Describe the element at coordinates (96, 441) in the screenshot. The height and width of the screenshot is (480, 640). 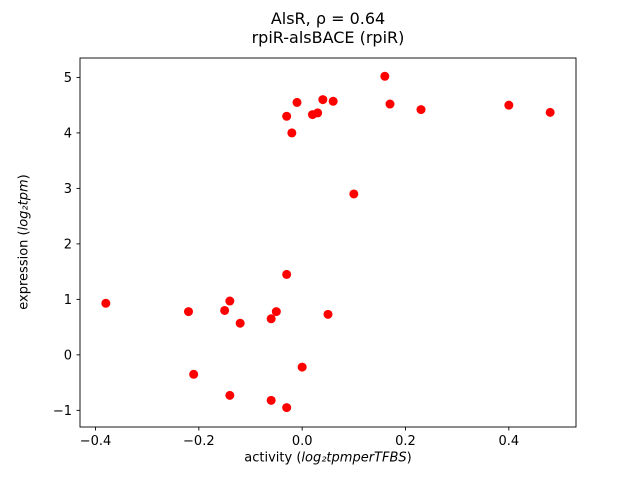
I see `x-tick-label: −0.4` at that location.